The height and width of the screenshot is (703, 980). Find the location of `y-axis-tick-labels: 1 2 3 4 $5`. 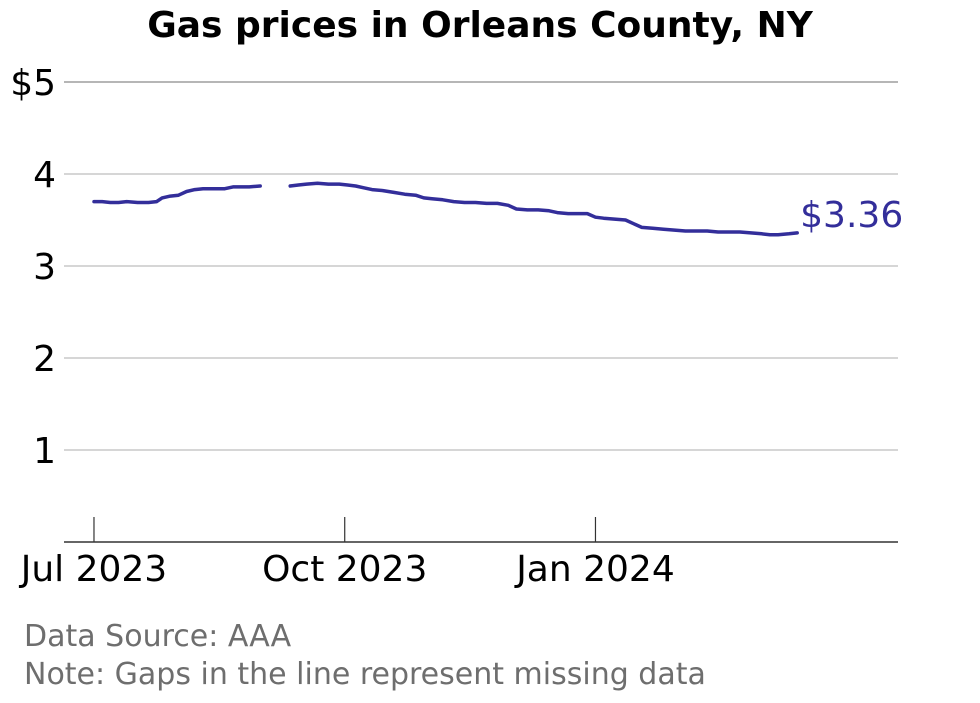

y-axis-tick-labels: 1 2 3 4 $5 is located at coordinates (33, 267).